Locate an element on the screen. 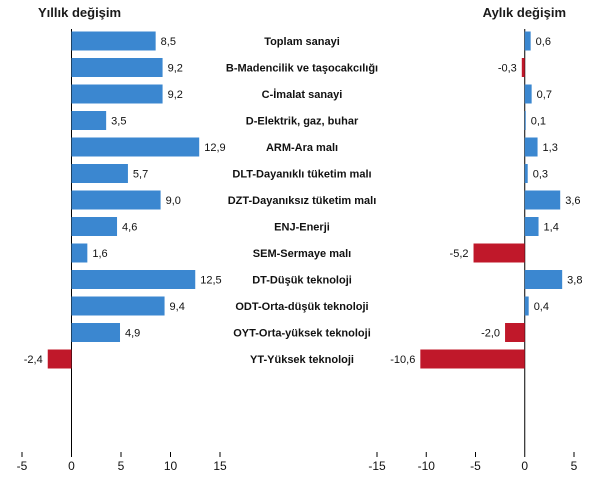 This screenshot has width=600, height=478. annual-value-label: 9,4 is located at coordinates (177, 307).